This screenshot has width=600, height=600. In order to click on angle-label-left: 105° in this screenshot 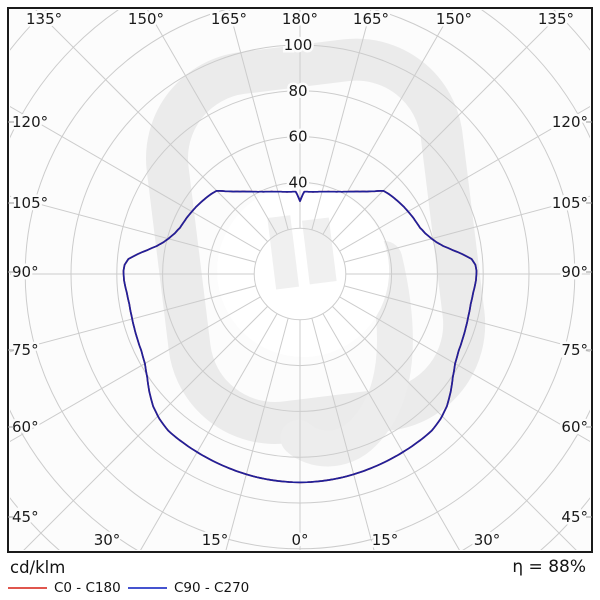, I will do `click(30, 203)`.